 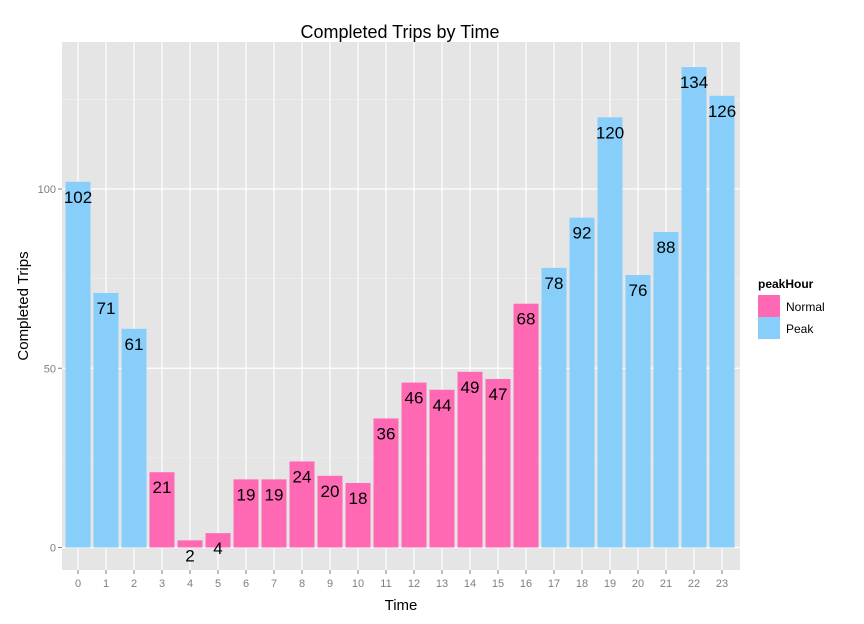 What do you see at coordinates (134, 584) in the screenshot?
I see `x-tick-label: 2` at bounding box center [134, 584].